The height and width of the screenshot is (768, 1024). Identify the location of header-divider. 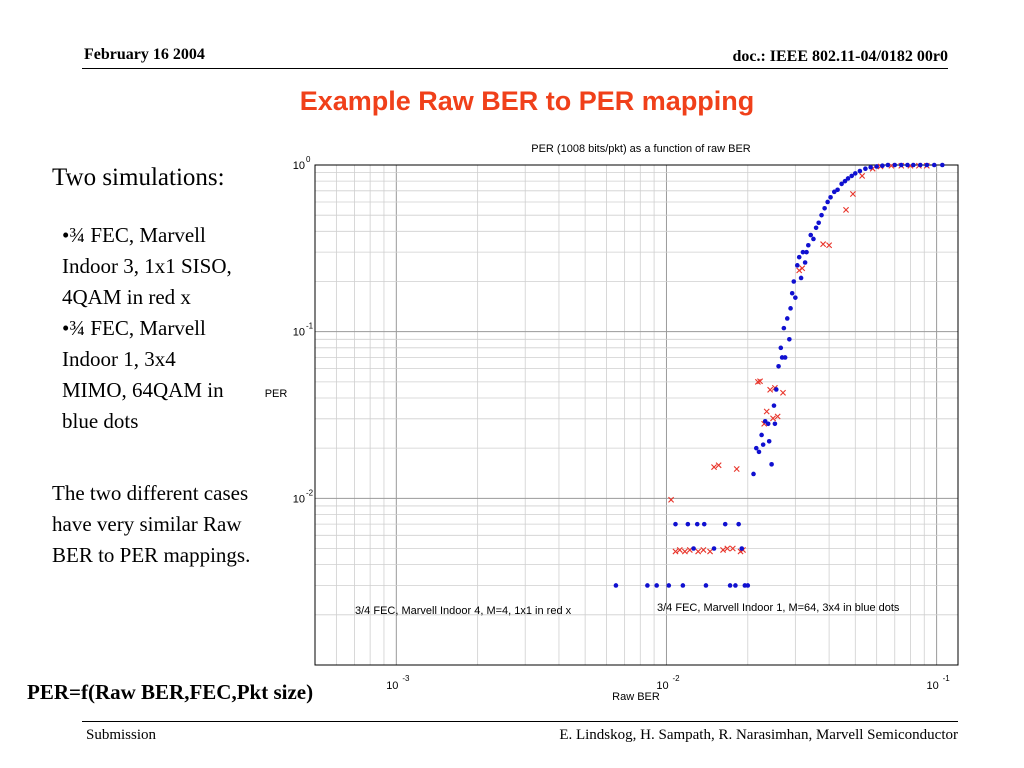
(515, 68).